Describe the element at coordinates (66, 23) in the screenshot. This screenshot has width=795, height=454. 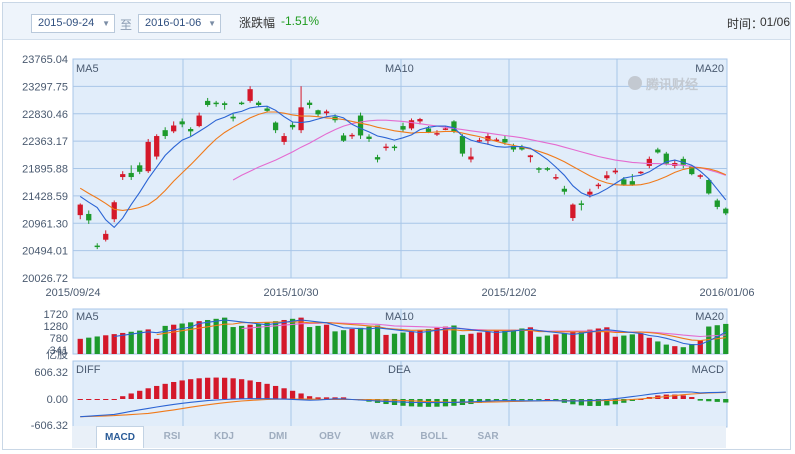
I see `start-date-value: 2015-09-24` at that location.